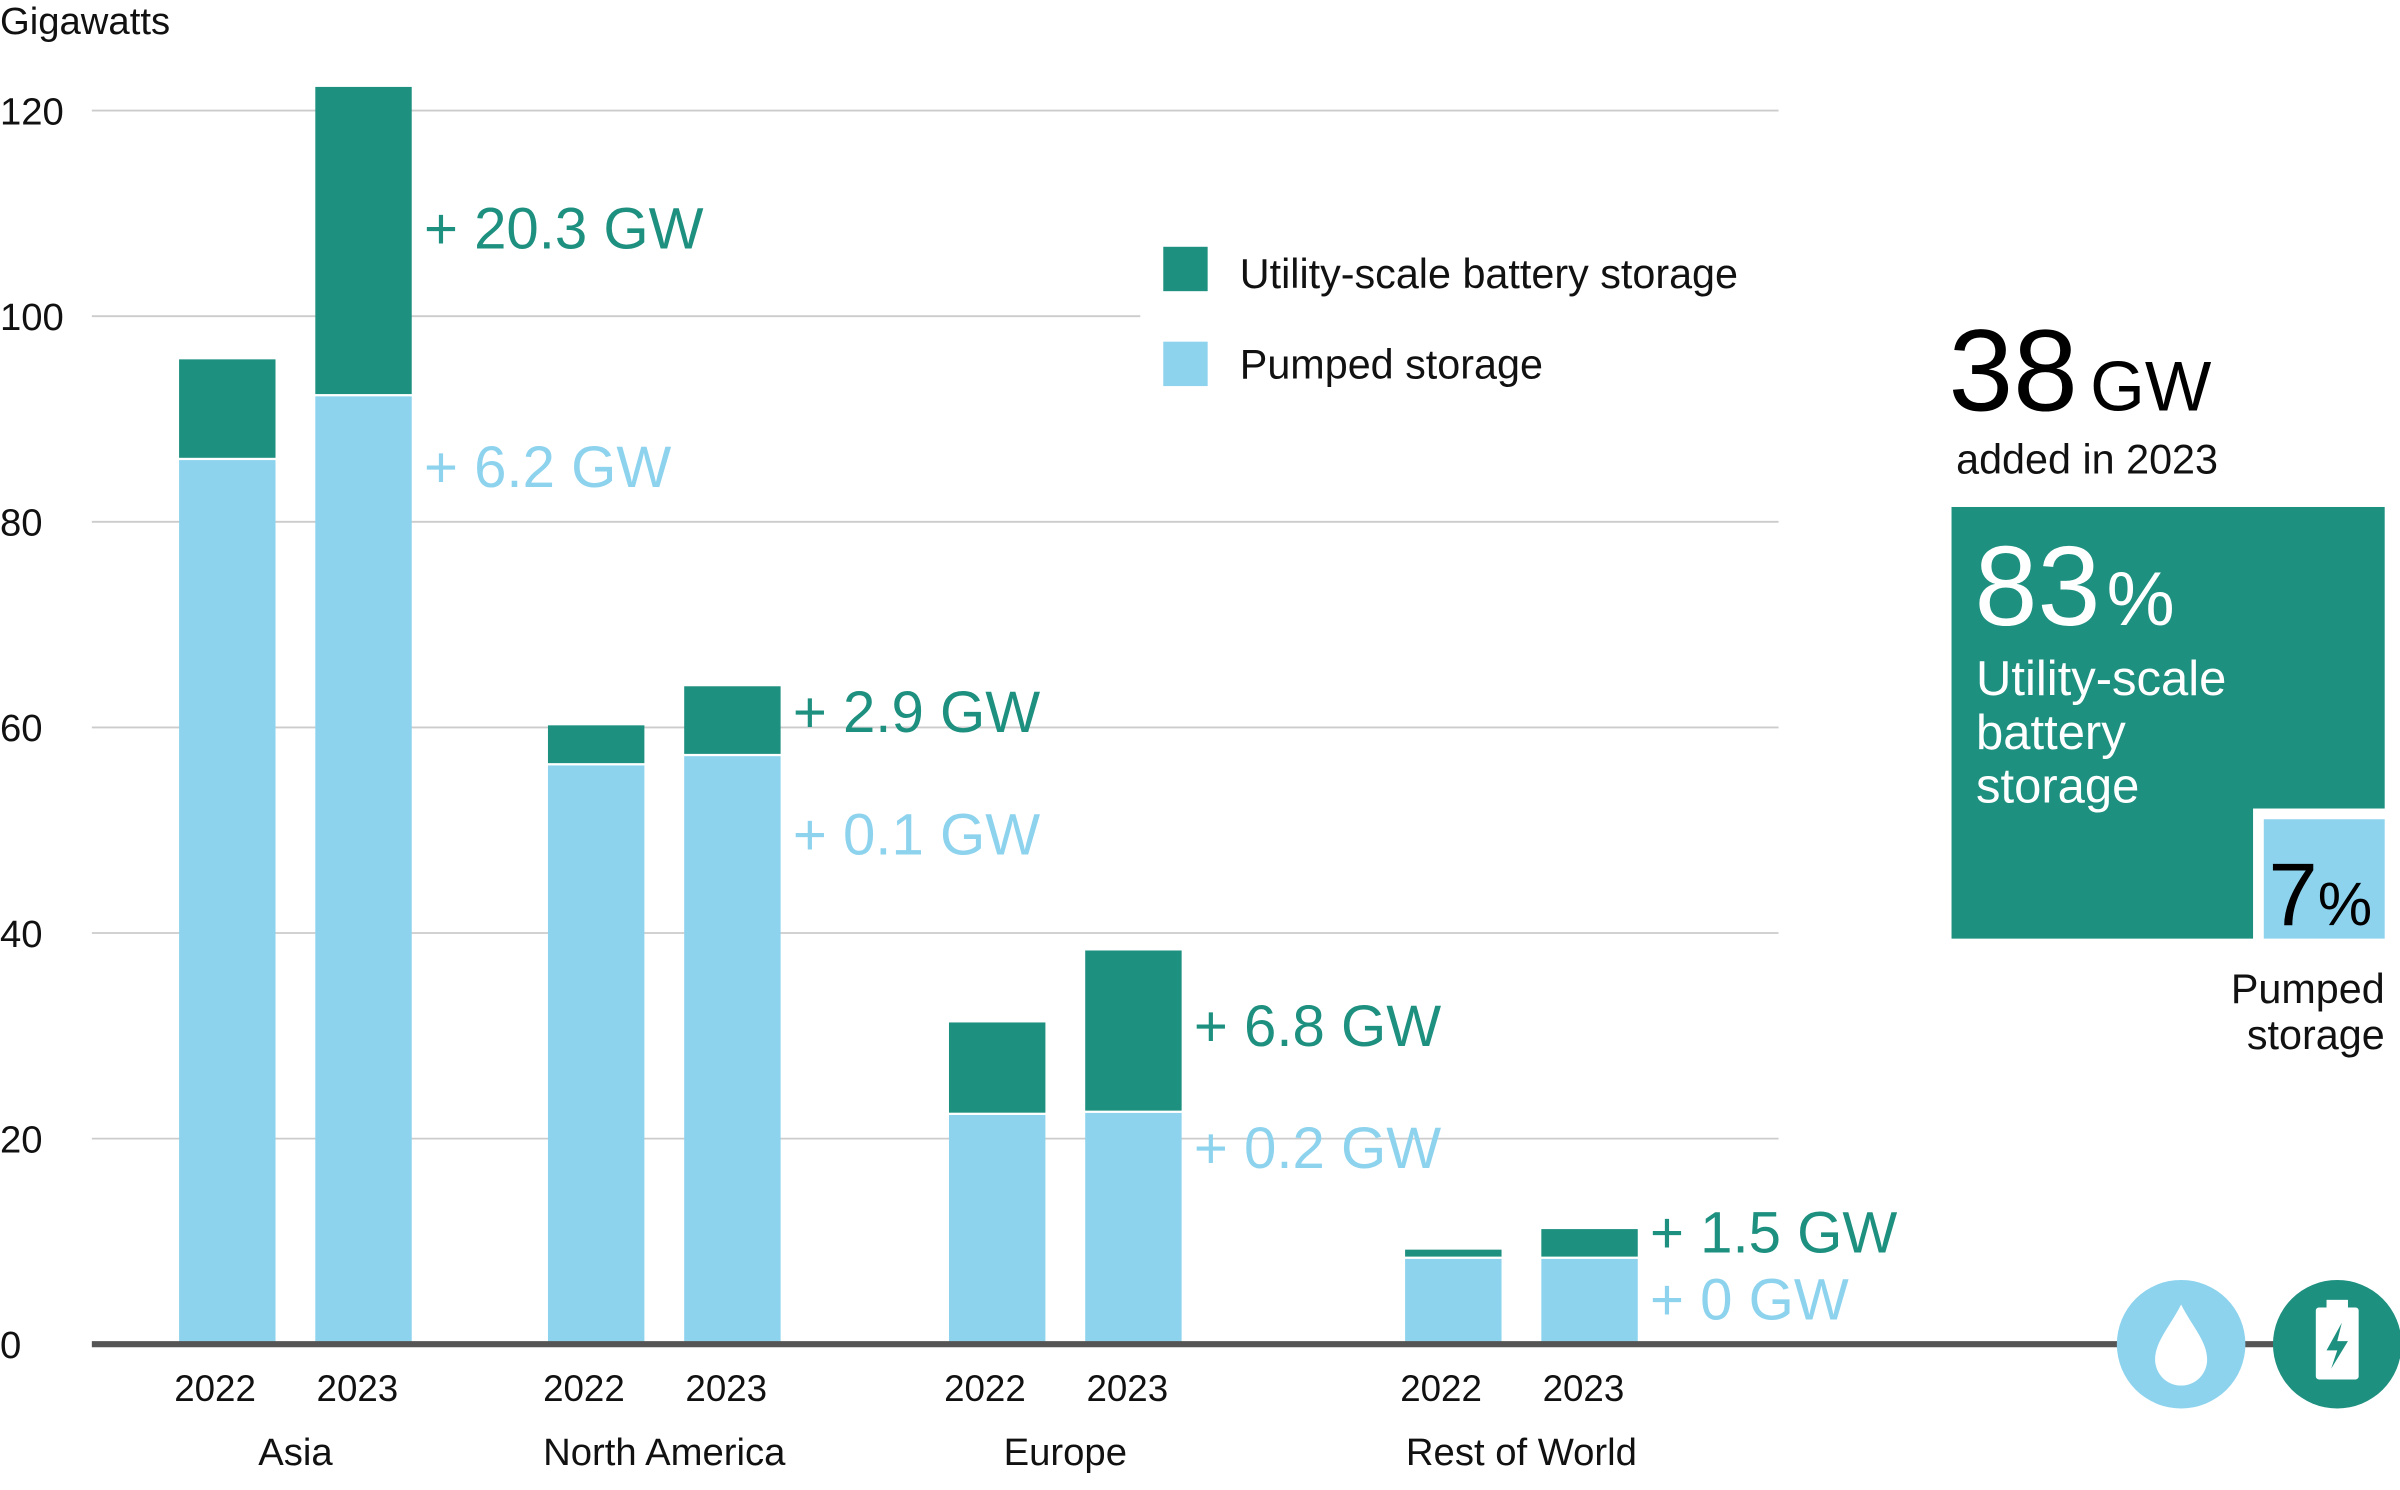 This screenshot has width=2400, height=1490. Describe the element at coordinates (2079, 371) in the screenshot. I see `total-added: 38 GW` at that location.